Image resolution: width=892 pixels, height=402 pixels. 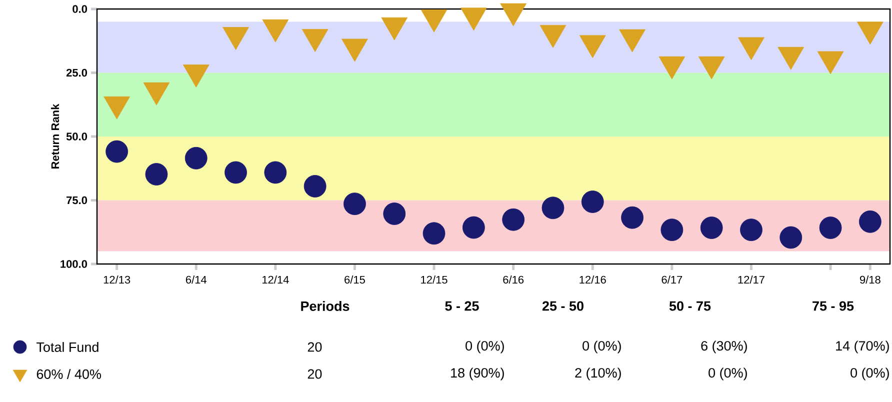 What do you see at coordinates (77, 72) in the screenshot?
I see `y-tick-label: 25.0` at bounding box center [77, 72].